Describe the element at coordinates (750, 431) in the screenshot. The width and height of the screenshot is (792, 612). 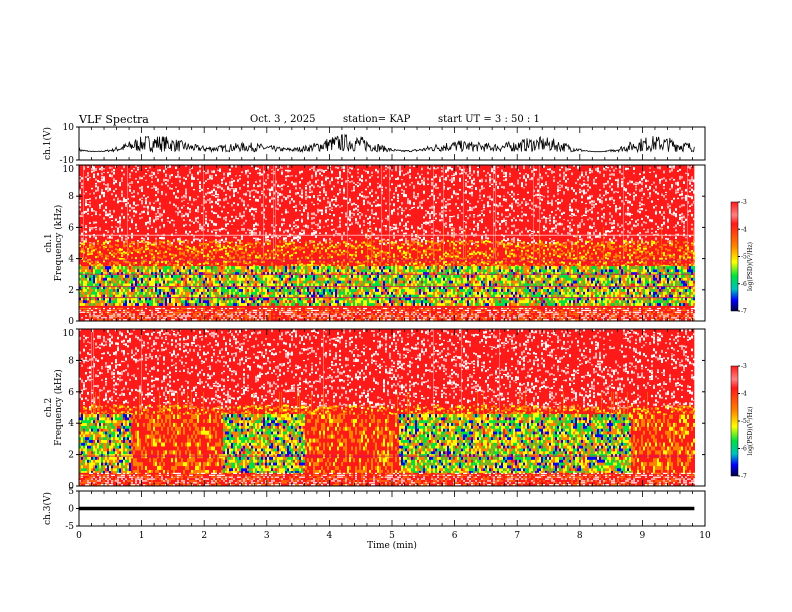
I see `ch2-spectrogram-colorbar-title: log(PSD)(V²/Hz)` at that location.